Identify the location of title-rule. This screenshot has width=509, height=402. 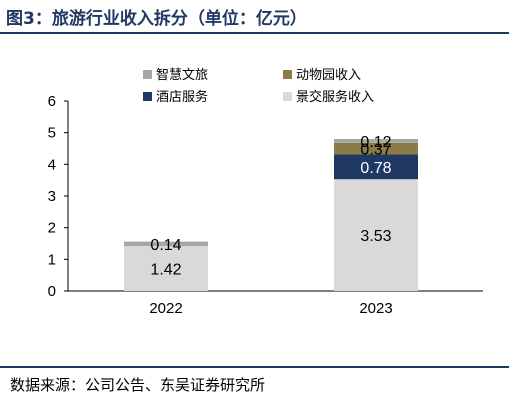
(254, 33).